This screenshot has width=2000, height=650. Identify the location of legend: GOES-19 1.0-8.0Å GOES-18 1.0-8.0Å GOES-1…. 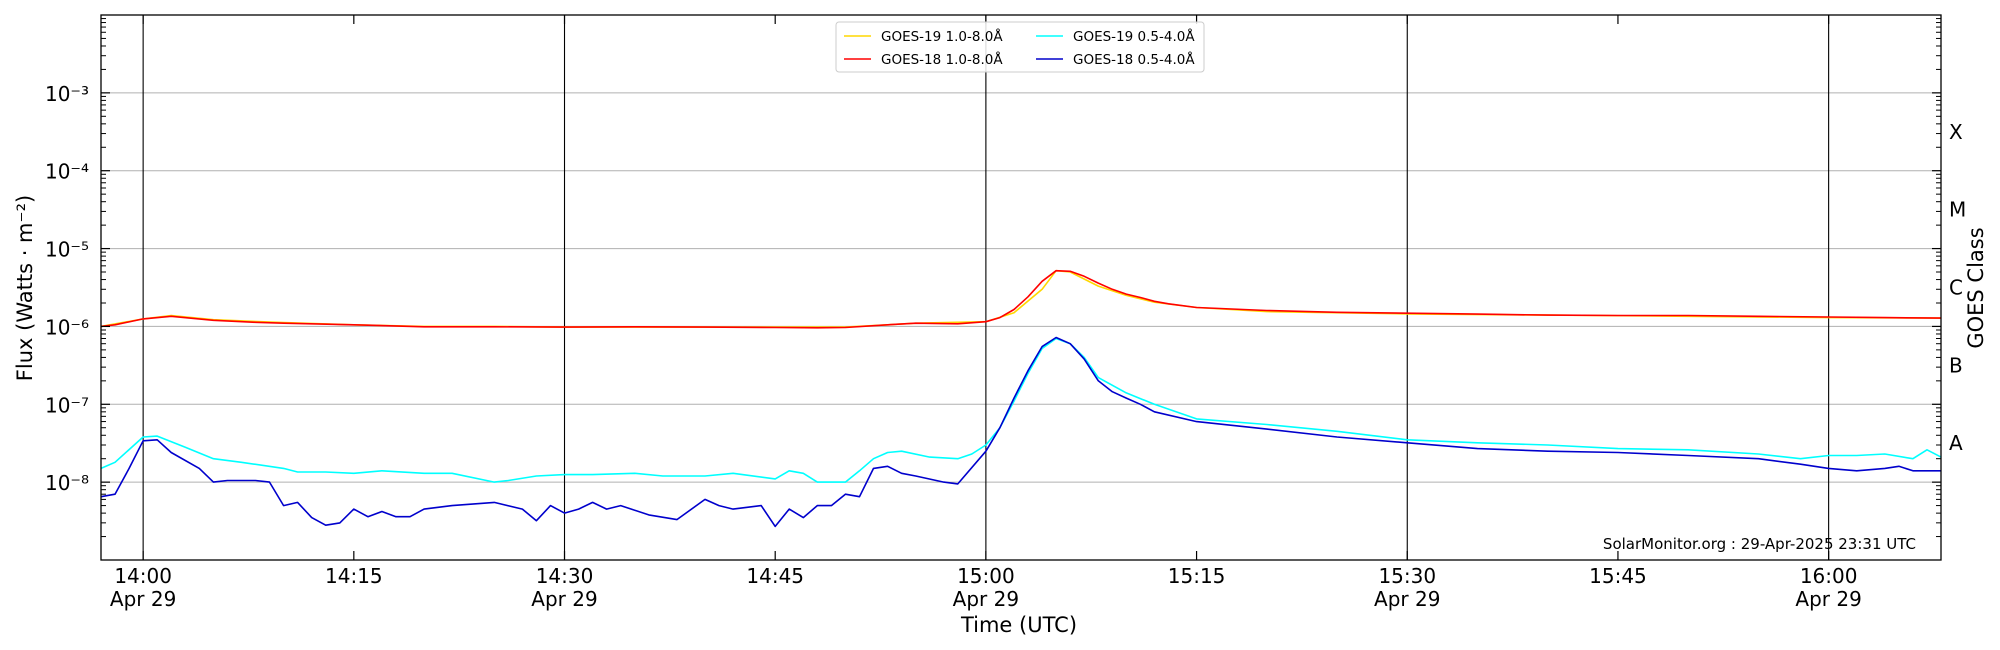
(1020, 47).